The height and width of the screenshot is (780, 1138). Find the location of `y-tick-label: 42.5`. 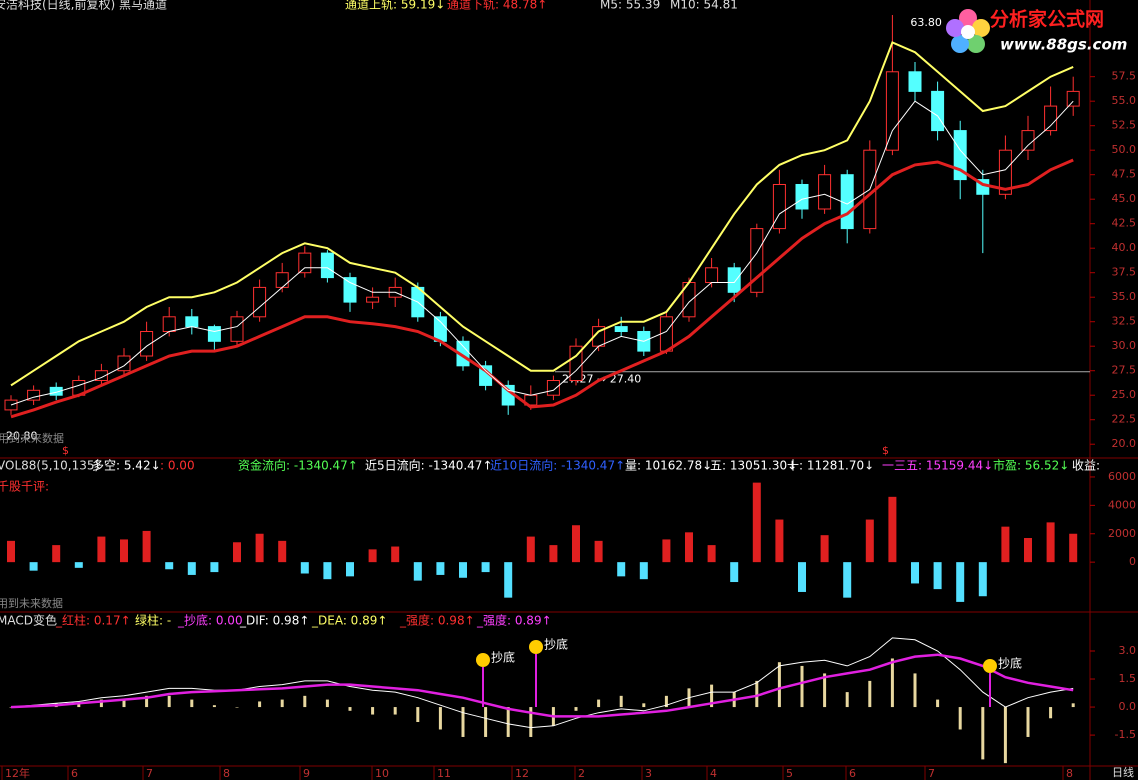

y-tick-label: 42.5 is located at coordinates (1124, 223).